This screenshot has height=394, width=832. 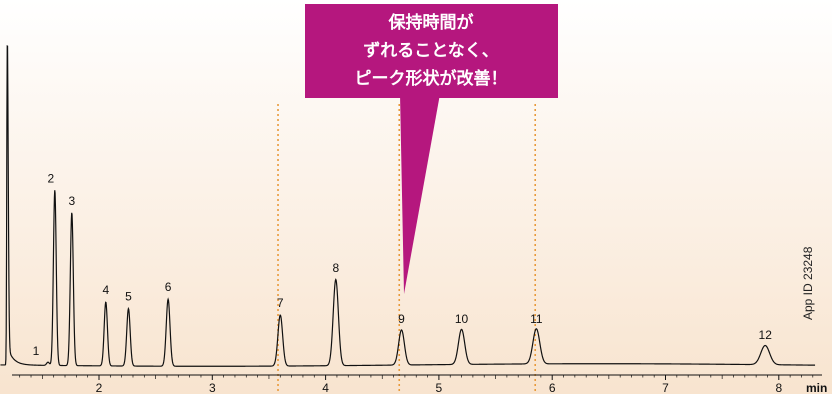 What do you see at coordinates (280, 303) in the screenshot?
I see `peak-label-7: 7` at bounding box center [280, 303].